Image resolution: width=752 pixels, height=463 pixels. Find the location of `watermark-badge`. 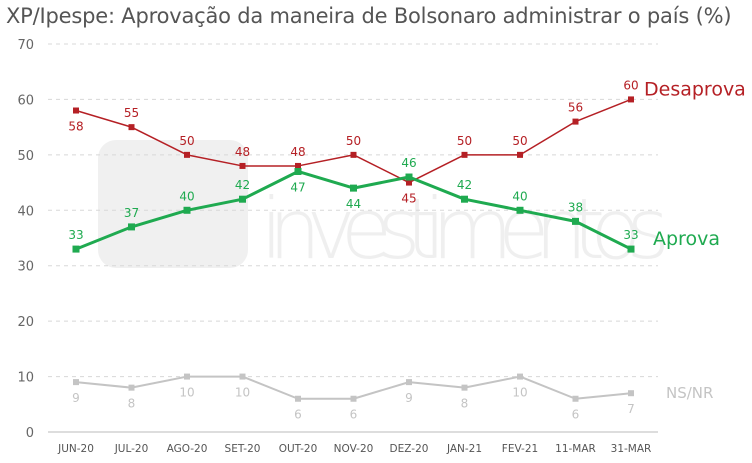

watermark-badge is located at coordinates (173, 204).